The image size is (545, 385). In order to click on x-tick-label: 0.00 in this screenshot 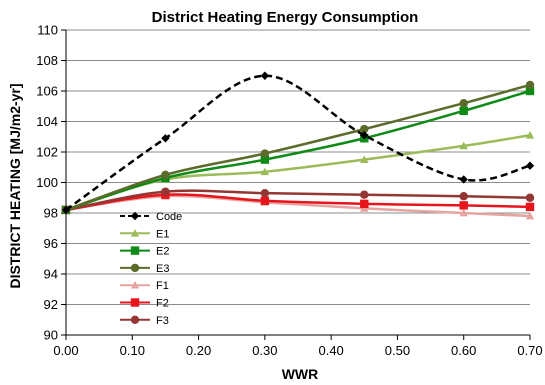, I will do `click(65, 350)`.